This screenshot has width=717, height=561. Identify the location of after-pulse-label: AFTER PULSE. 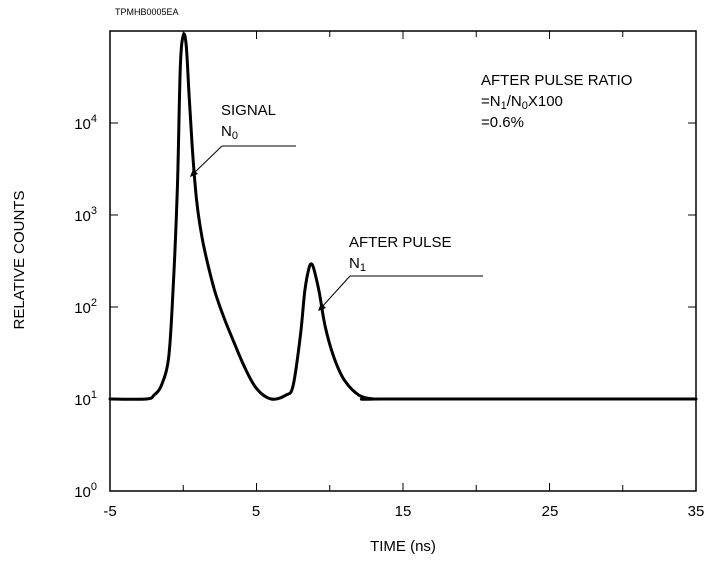
(400, 242).